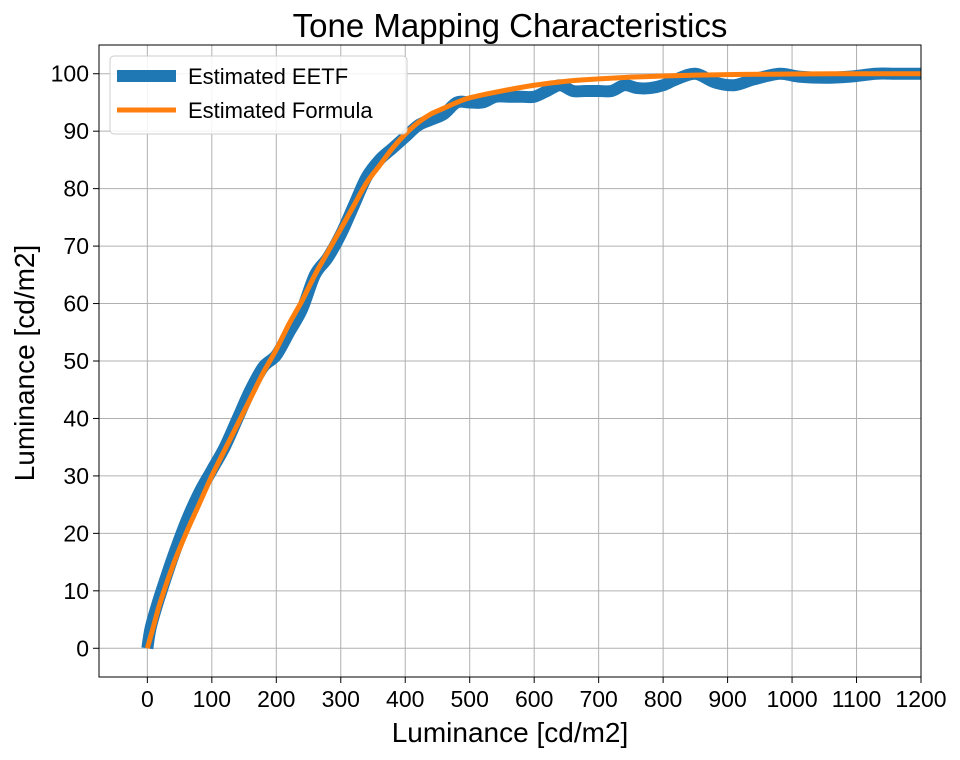 This screenshot has width=960, height=760. Describe the element at coordinates (280, 110) in the screenshot. I see `legend-label-formula: Estimated Formula` at that location.